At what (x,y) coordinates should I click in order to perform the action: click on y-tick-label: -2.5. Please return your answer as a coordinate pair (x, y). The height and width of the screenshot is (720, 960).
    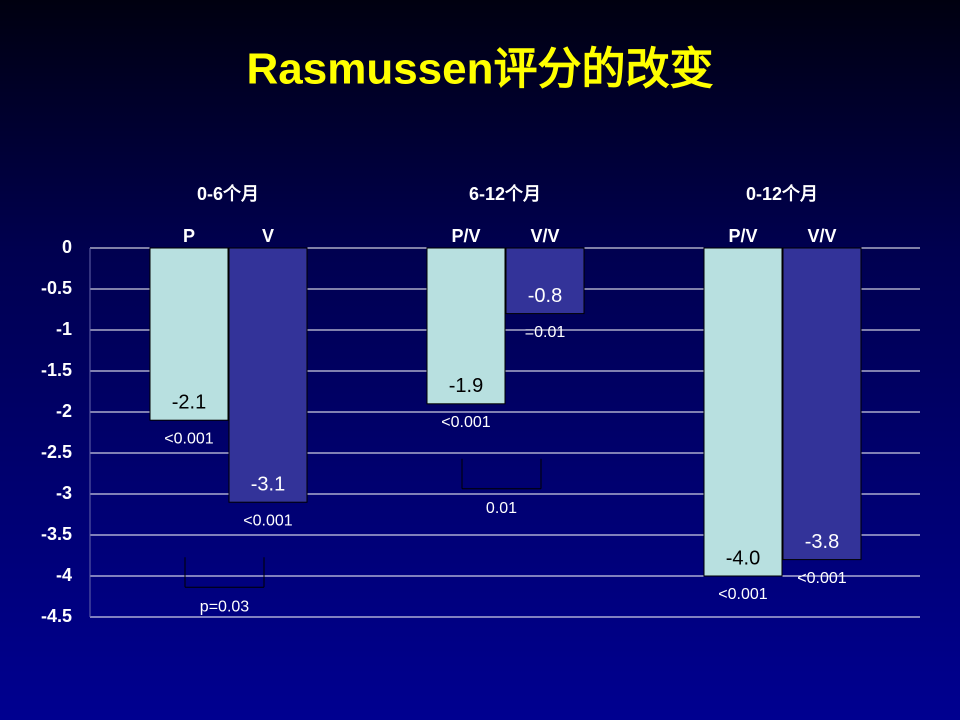
    Looking at the image, I should click on (56, 452).